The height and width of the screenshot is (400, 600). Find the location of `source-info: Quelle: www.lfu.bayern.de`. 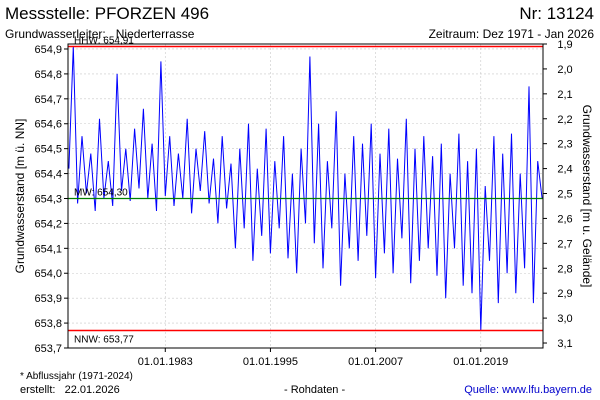

source-info: Quelle: www.lfu.bayern.de is located at coordinates (528, 390).